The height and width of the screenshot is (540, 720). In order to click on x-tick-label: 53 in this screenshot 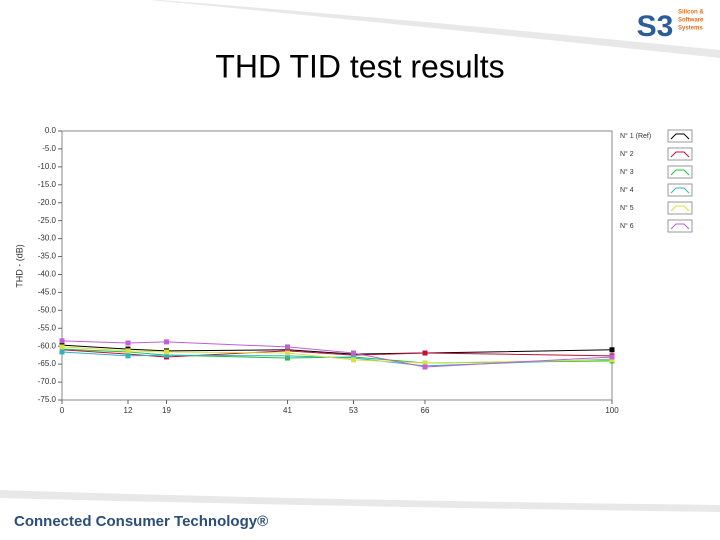, I will do `click(353, 410)`.